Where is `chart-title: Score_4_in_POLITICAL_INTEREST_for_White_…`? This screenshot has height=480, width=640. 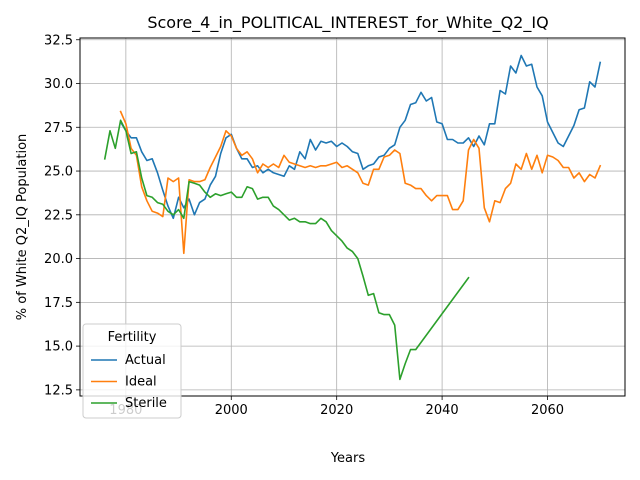
chart-title: Score_4_in_POLITICAL_INTEREST_for_White_… is located at coordinates (347, 23).